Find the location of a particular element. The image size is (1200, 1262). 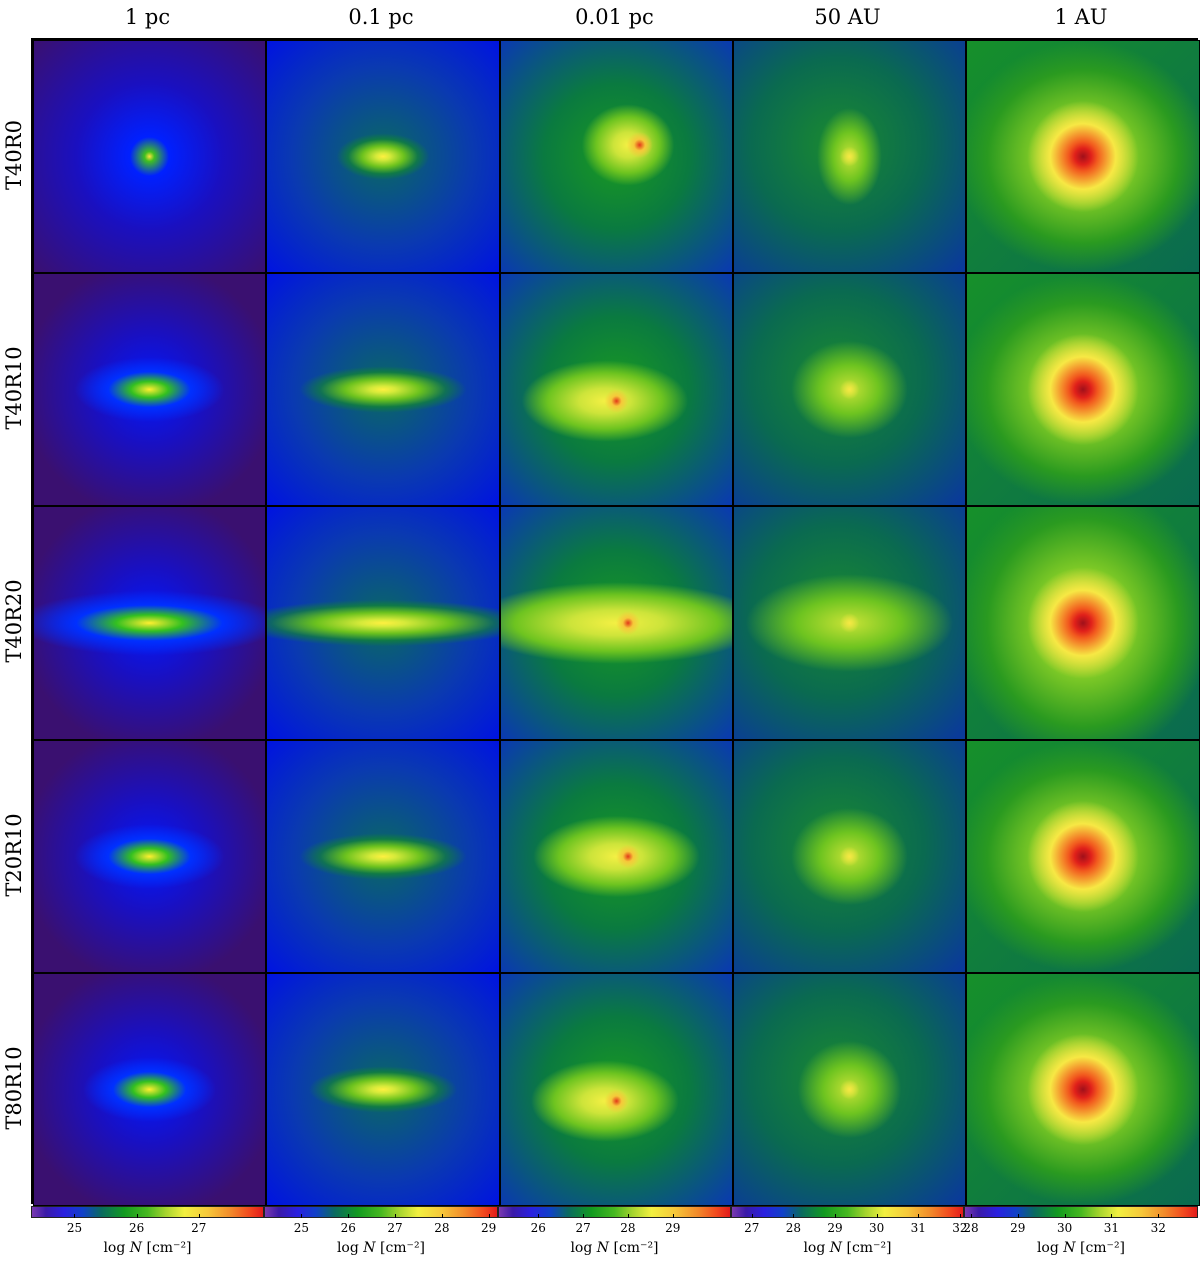

panel-T80R10-col4 is located at coordinates (849, 1089).